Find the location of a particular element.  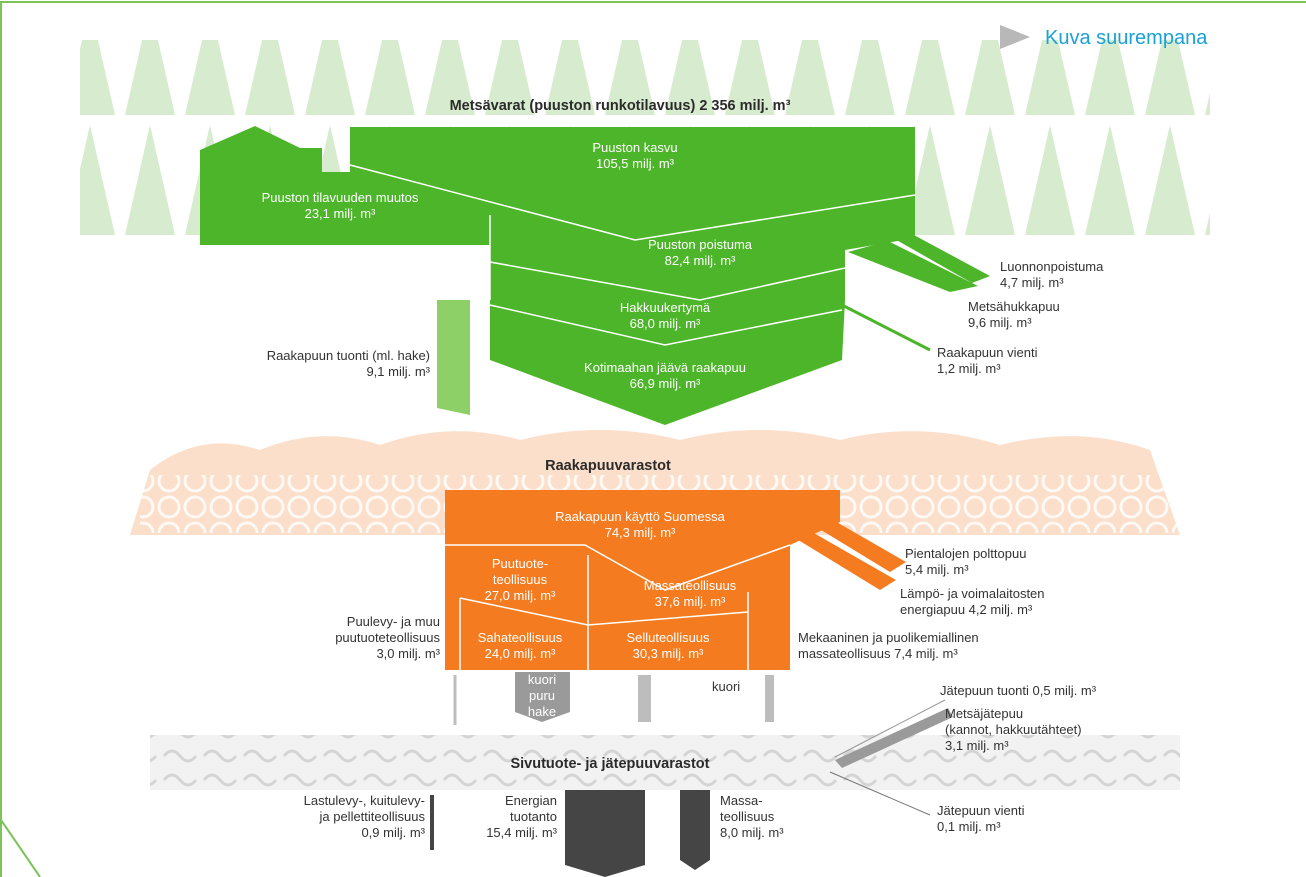

flow-label: 30,3 milj. m³ is located at coordinates (668, 653).